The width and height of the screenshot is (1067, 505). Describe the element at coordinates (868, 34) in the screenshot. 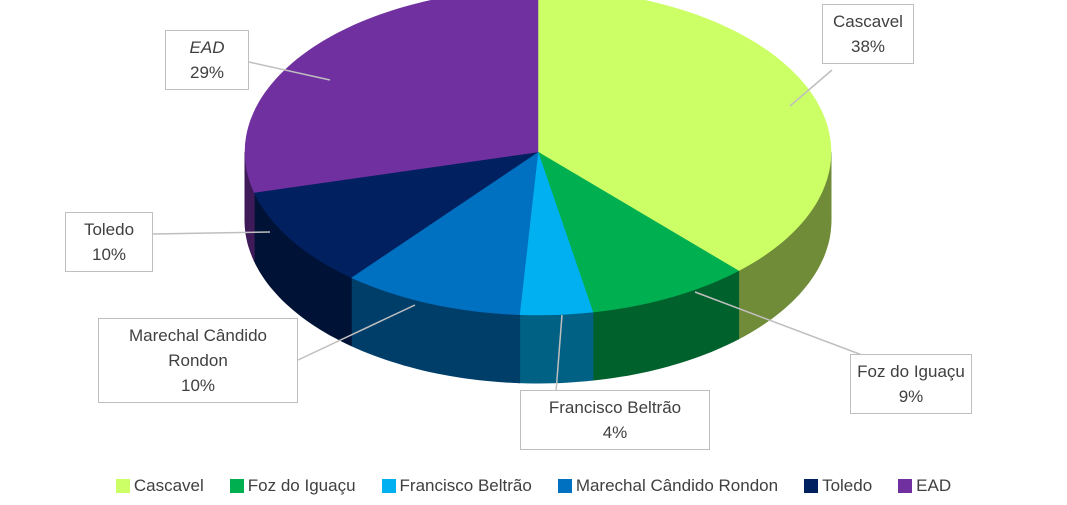

I see `data-label: Cascavel 38%` at that location.